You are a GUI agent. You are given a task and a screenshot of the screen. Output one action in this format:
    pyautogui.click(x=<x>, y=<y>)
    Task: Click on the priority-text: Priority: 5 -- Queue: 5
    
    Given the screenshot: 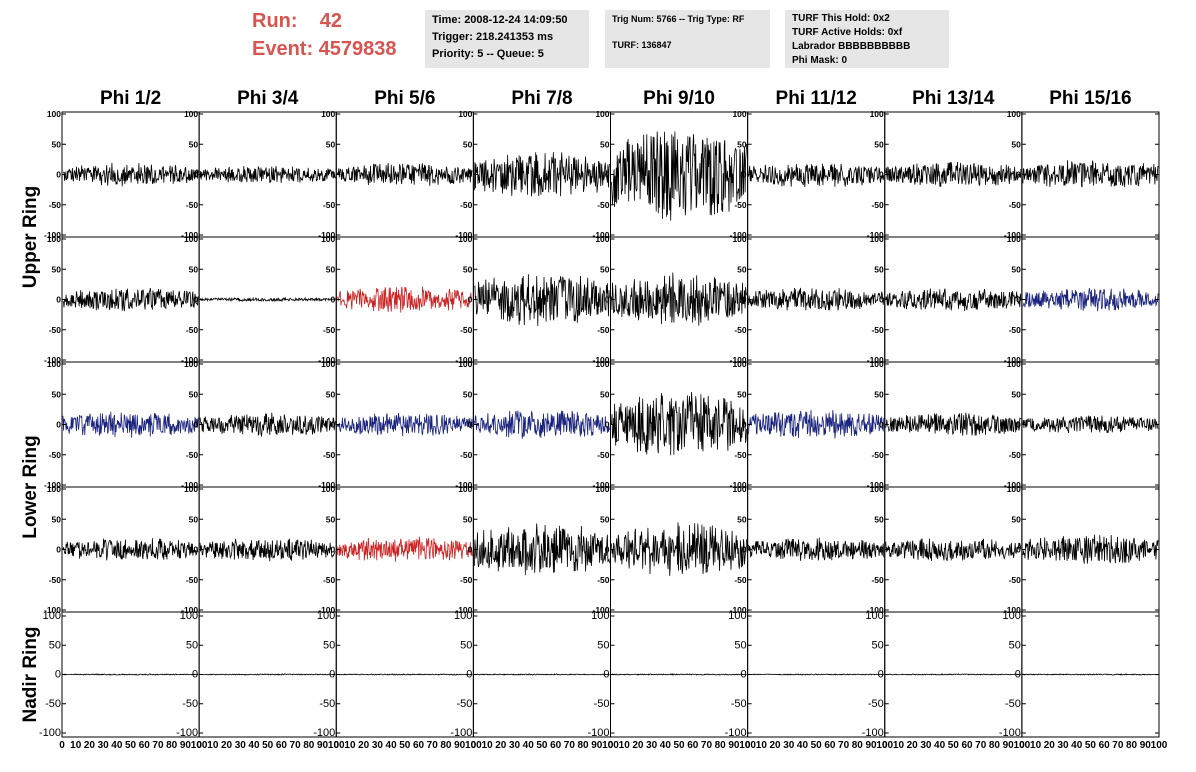 What is the action you would take?
    pyautogui.click(x=488, y=54)
    